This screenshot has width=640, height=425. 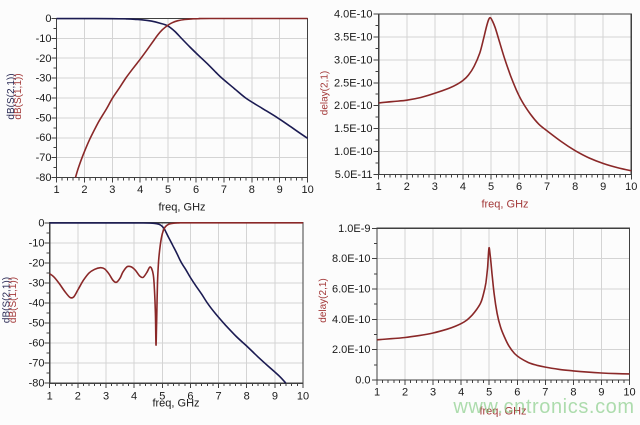 I want to click on svg-text: www.cntronics.com, so click(x=543, y=407).